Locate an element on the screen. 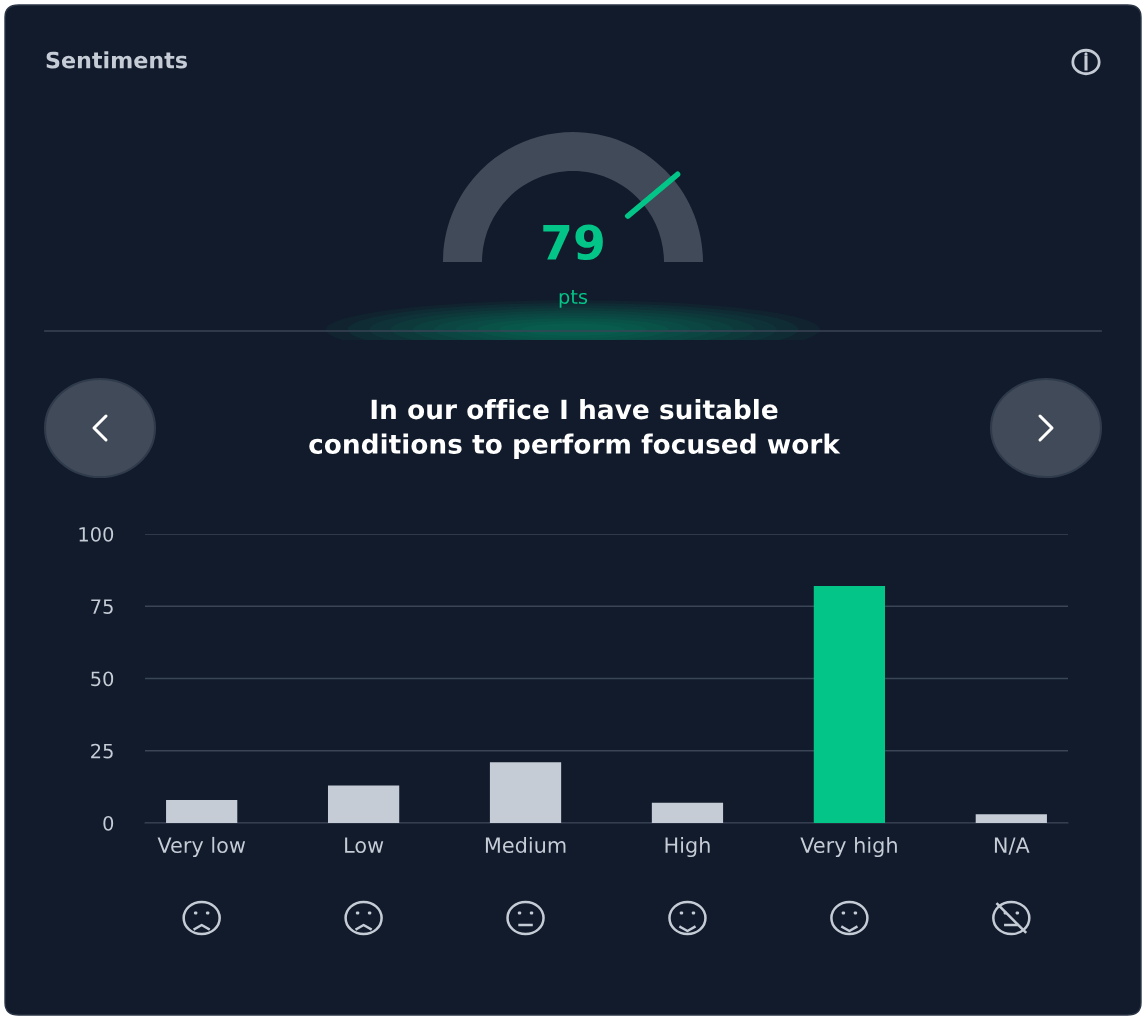  y-tick-label: 0 is located at coordinates (108, 823).